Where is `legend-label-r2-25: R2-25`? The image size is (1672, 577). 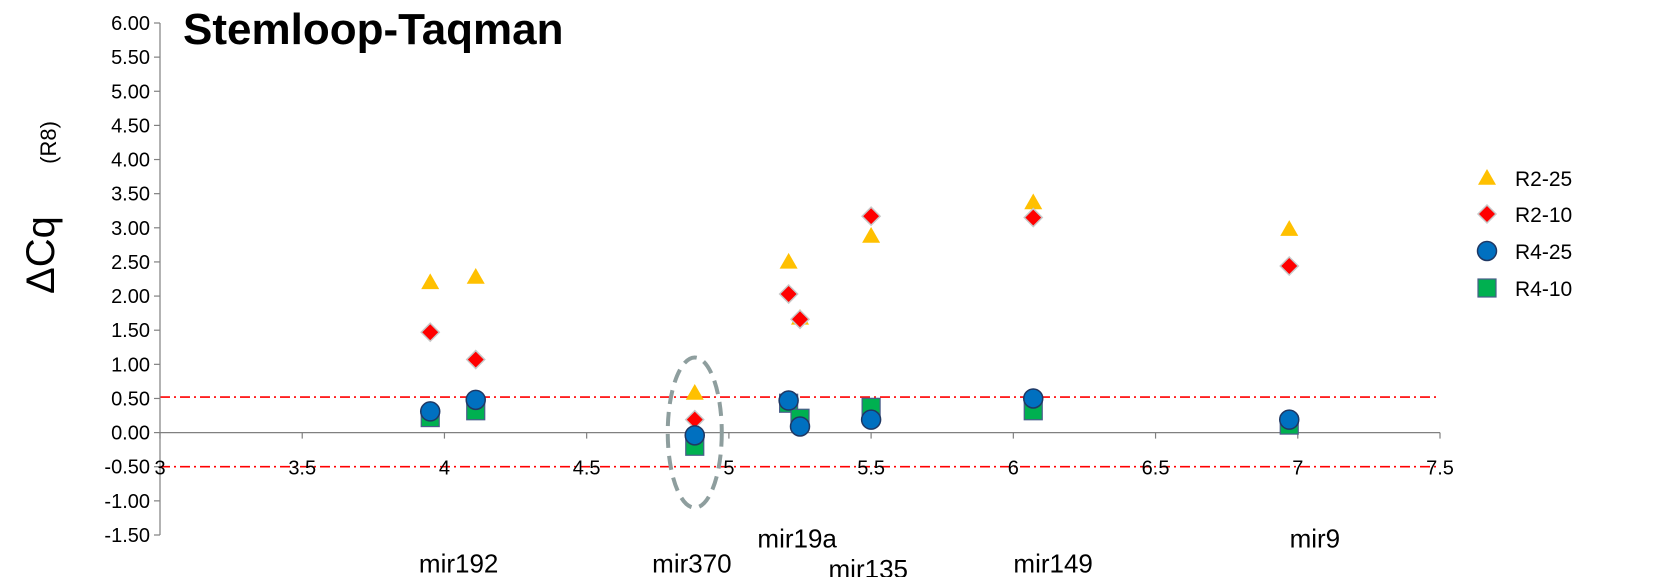 legend-label-r2-25: R2-25 is located at coordinates (1543, 179).